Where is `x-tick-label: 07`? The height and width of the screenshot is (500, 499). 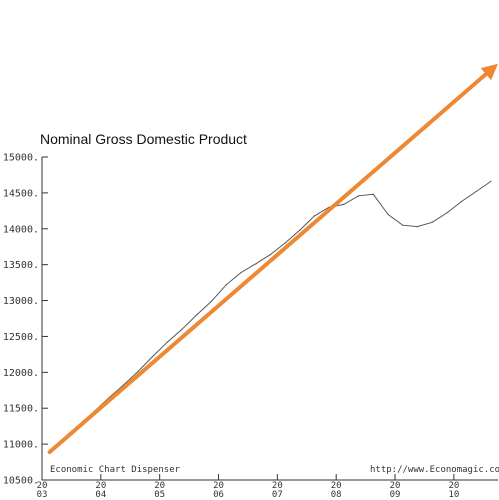
x-tick-label: 07 is located at coordinates (277, 495).